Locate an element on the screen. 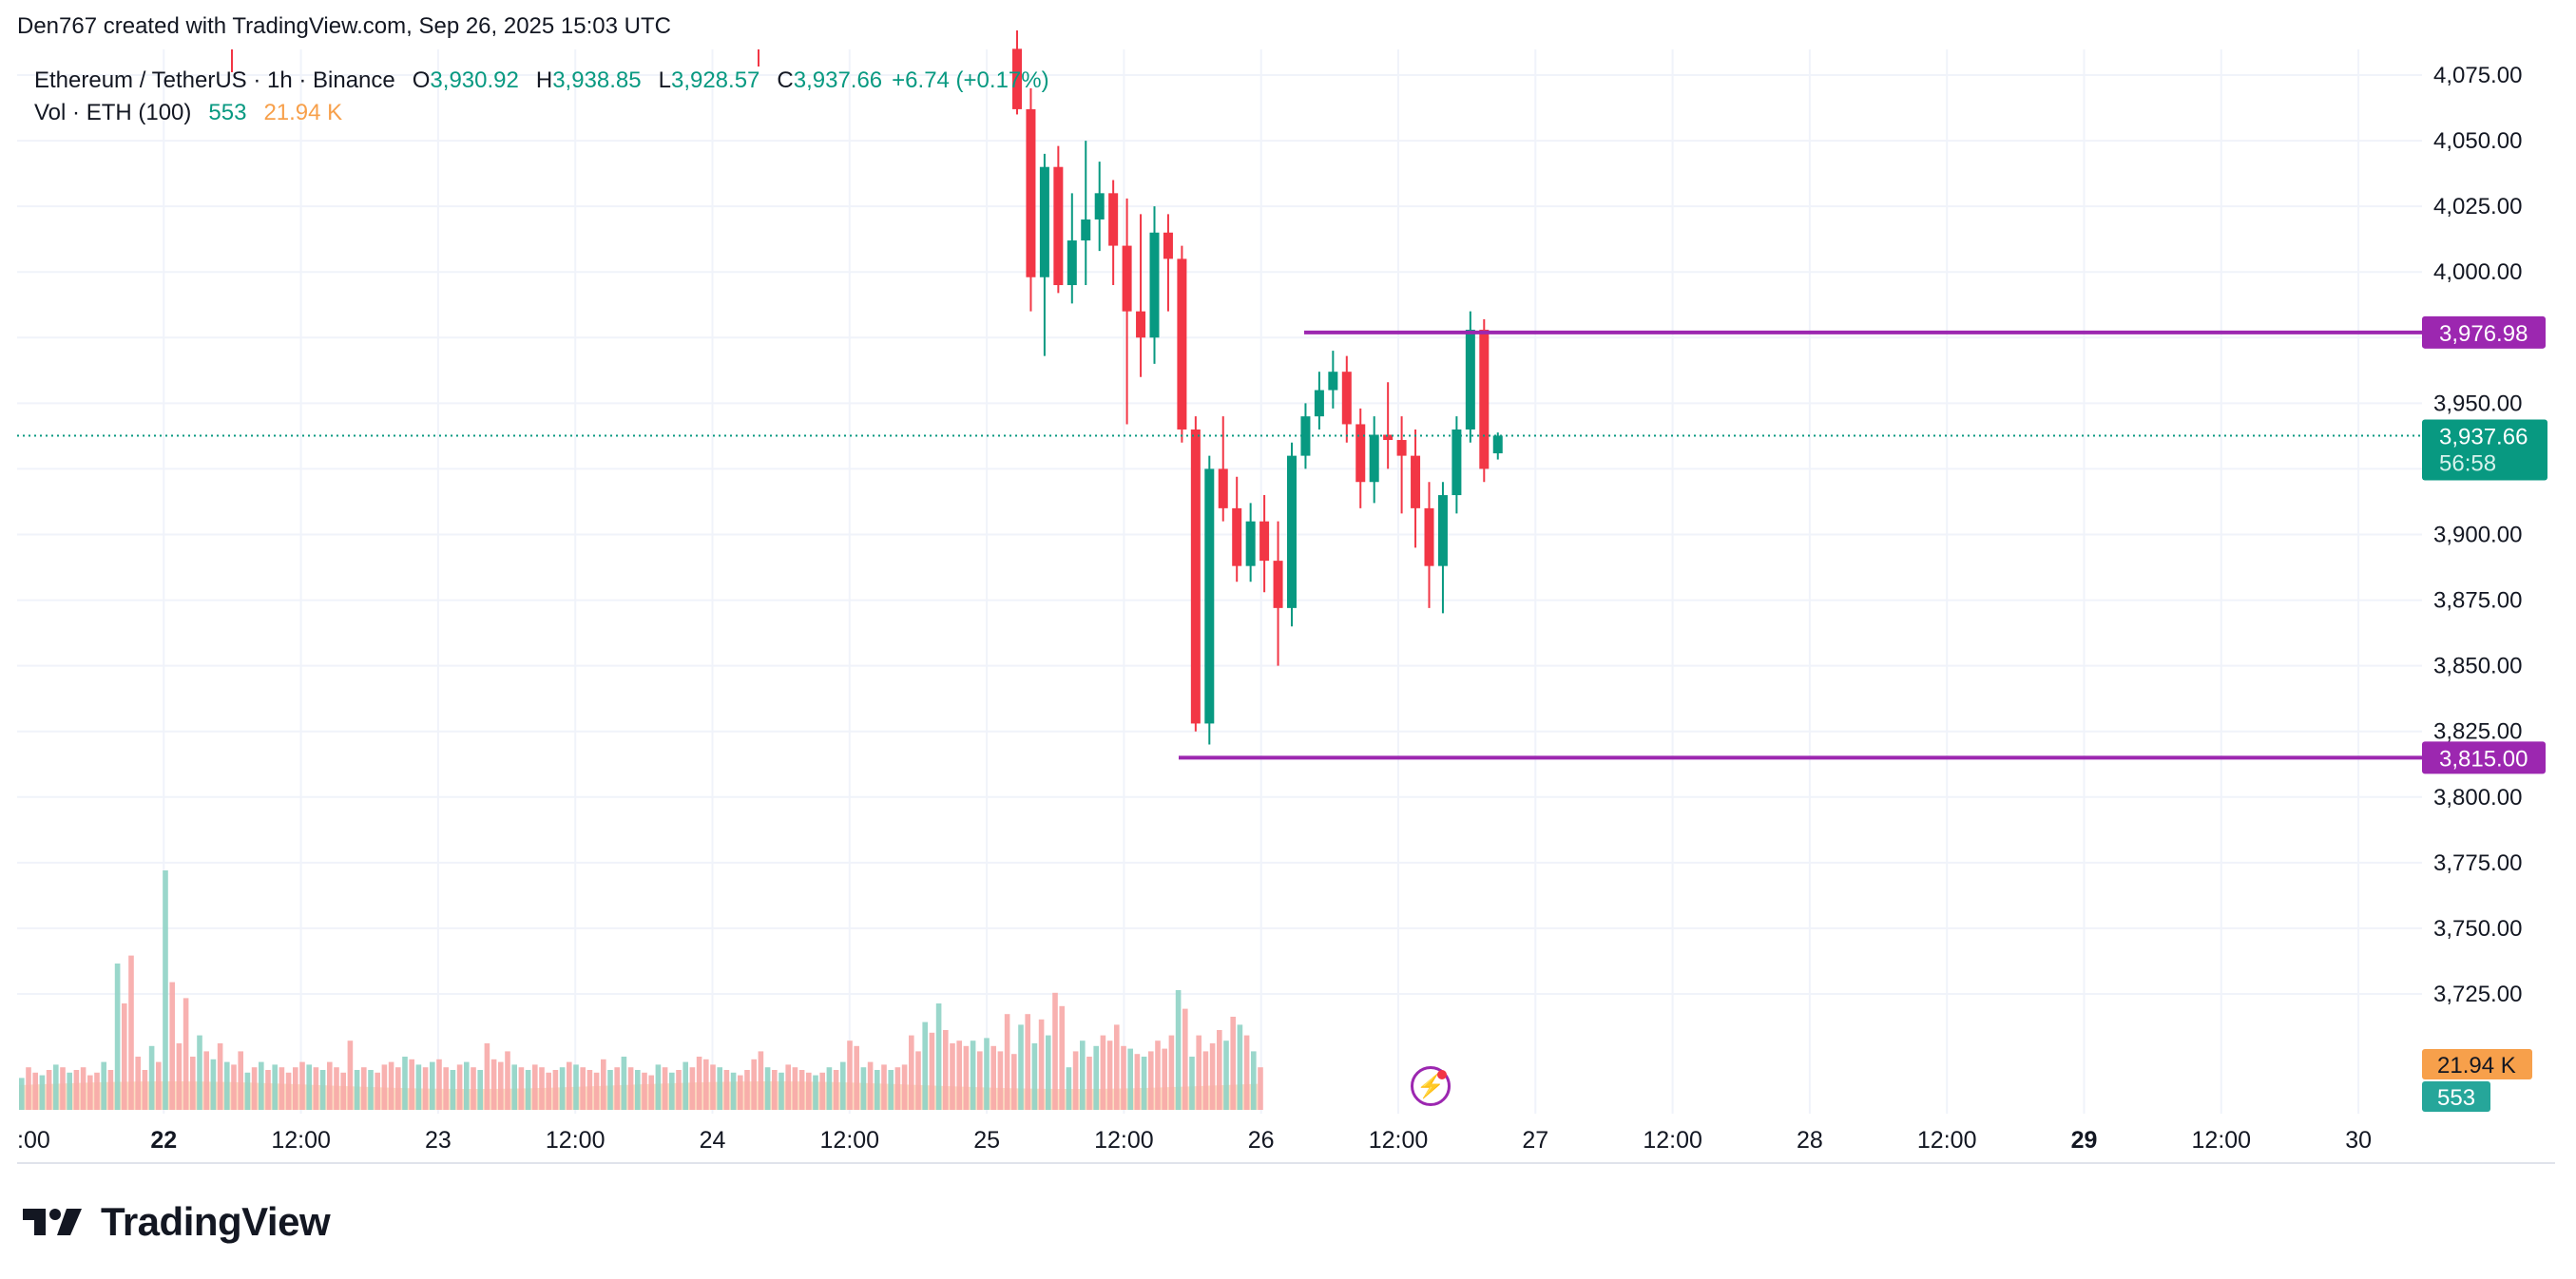  alert-button: ⚡ is located at coordinates (1431, 1086).